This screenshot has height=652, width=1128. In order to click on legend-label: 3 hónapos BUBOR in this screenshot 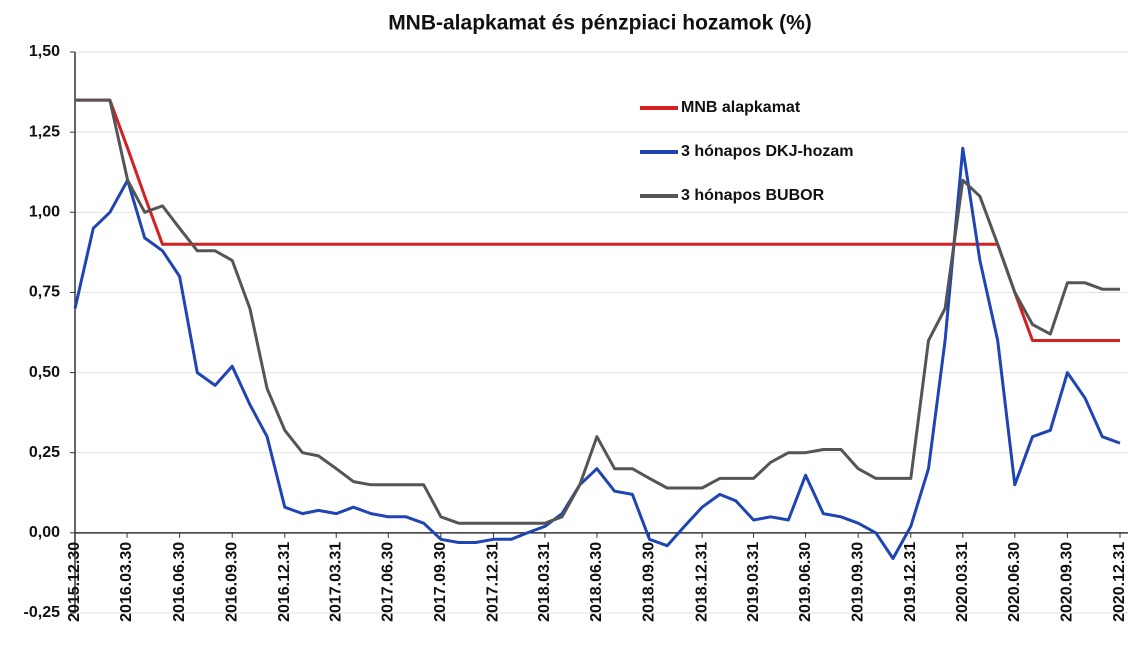, I will do `click(753, 195)`.